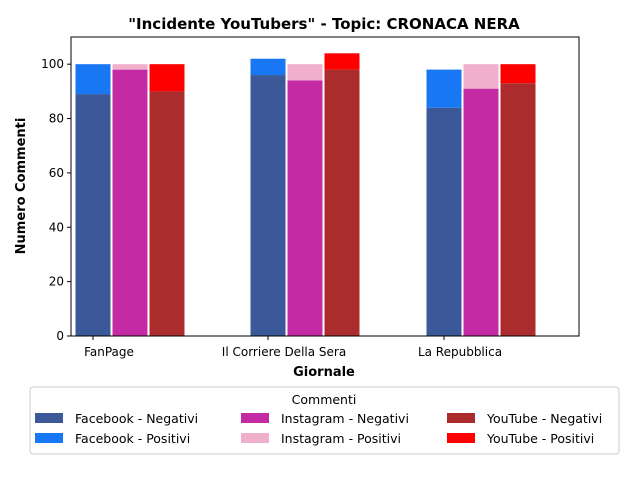 The image size is (640, 480). Describe the element at coordinates (345, 418) in the screenshot. I see `legend-label: Instagram - Negativi` at that location.